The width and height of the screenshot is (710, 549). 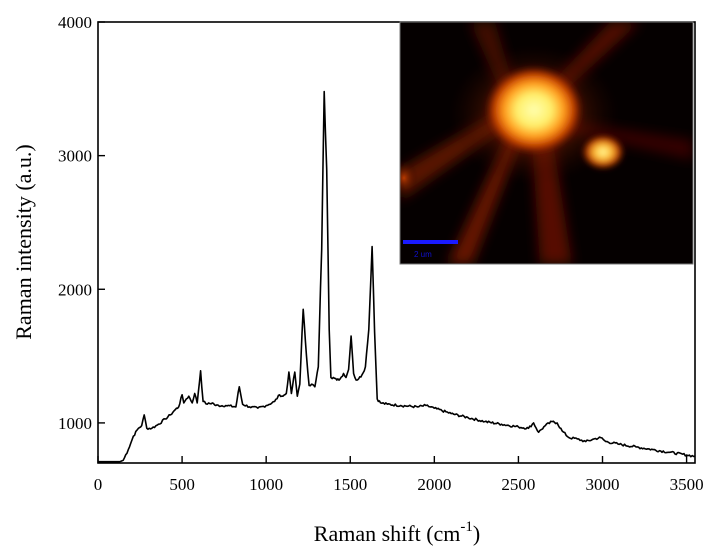 I want to click on y-axis-title: Raman intensity (a.u.), so click(x=23, y=242).